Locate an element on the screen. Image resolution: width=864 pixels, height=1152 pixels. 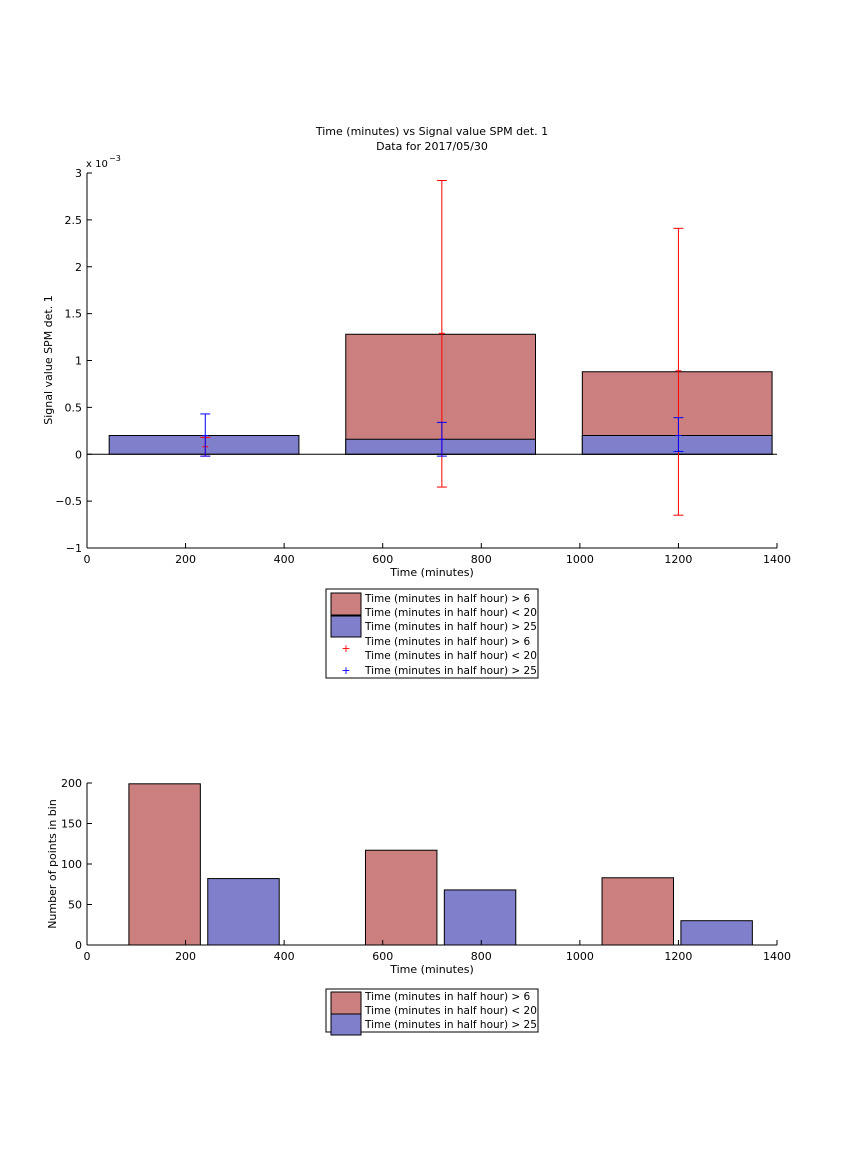
y-tick-label: 200 is located at coordinates (71, 783).